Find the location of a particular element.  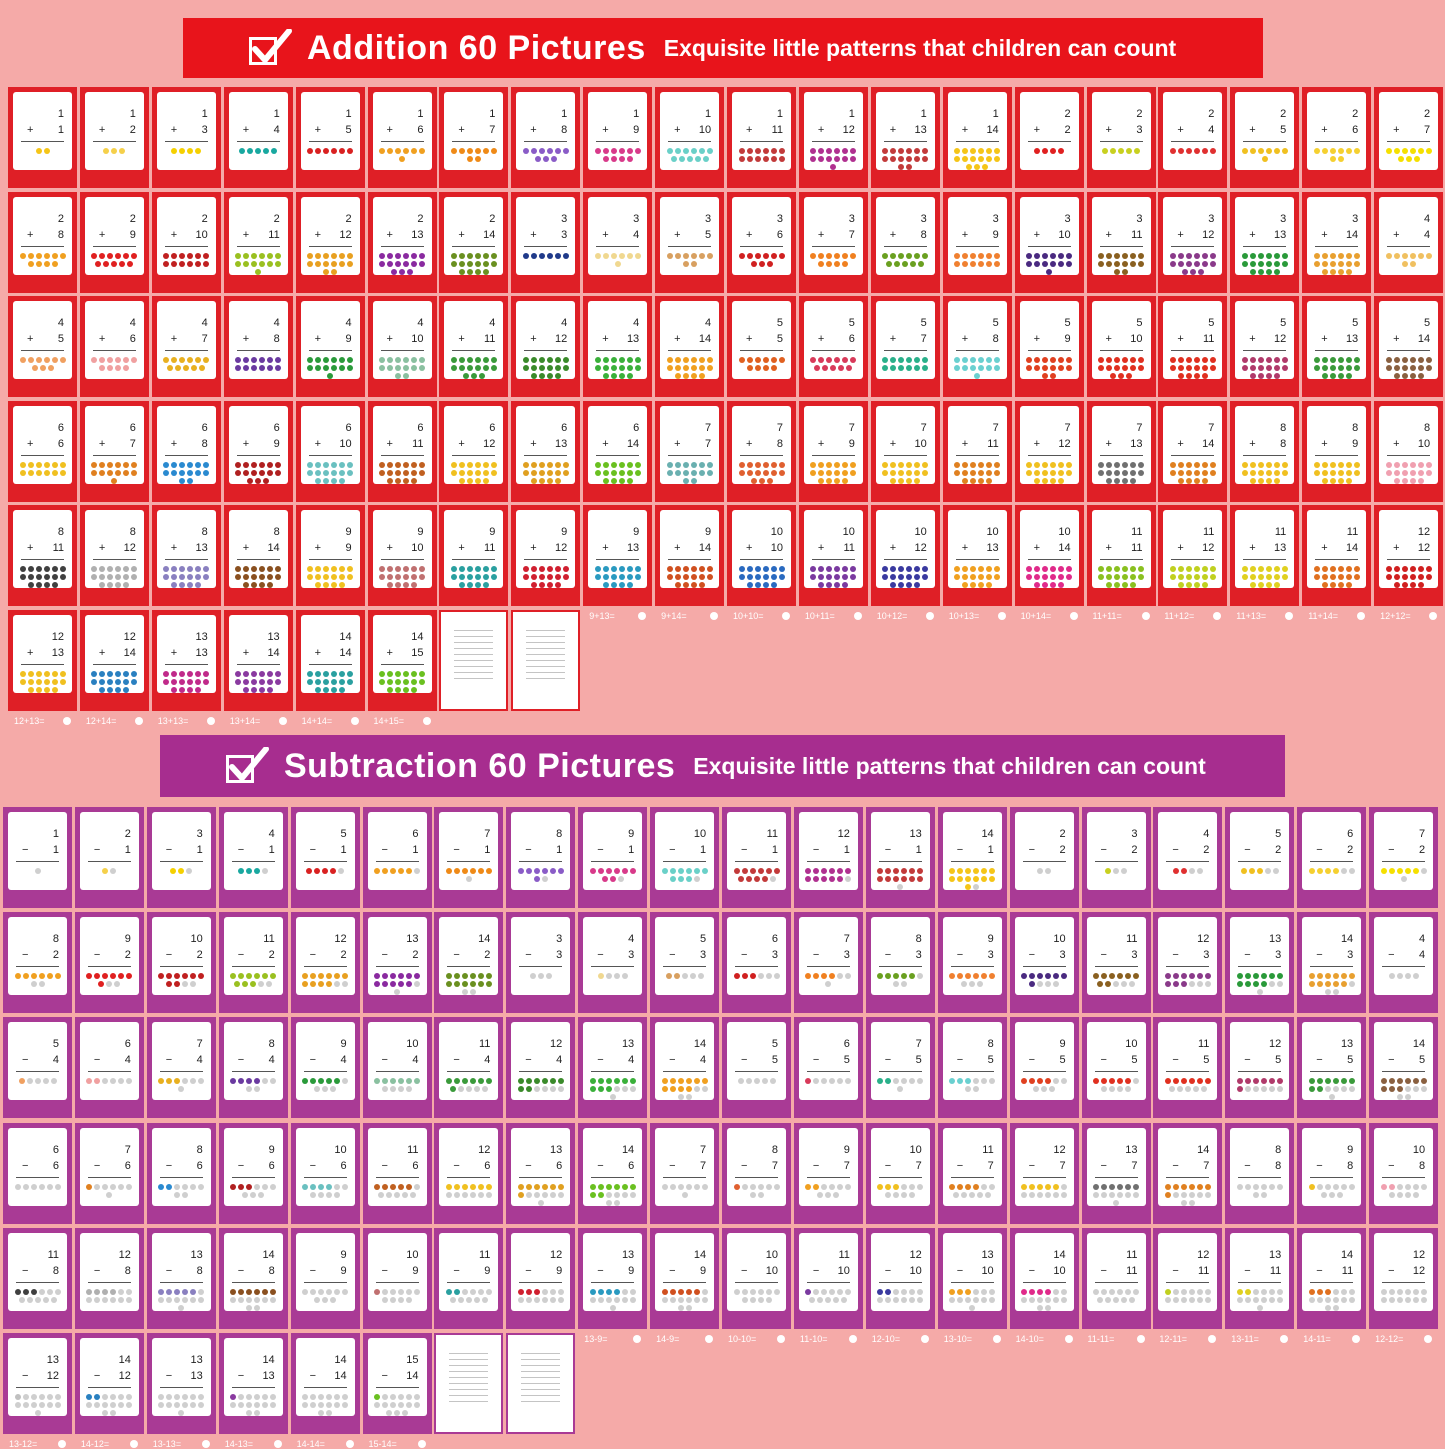

card-top-number: 13 is located at coordinates (628, 1254).